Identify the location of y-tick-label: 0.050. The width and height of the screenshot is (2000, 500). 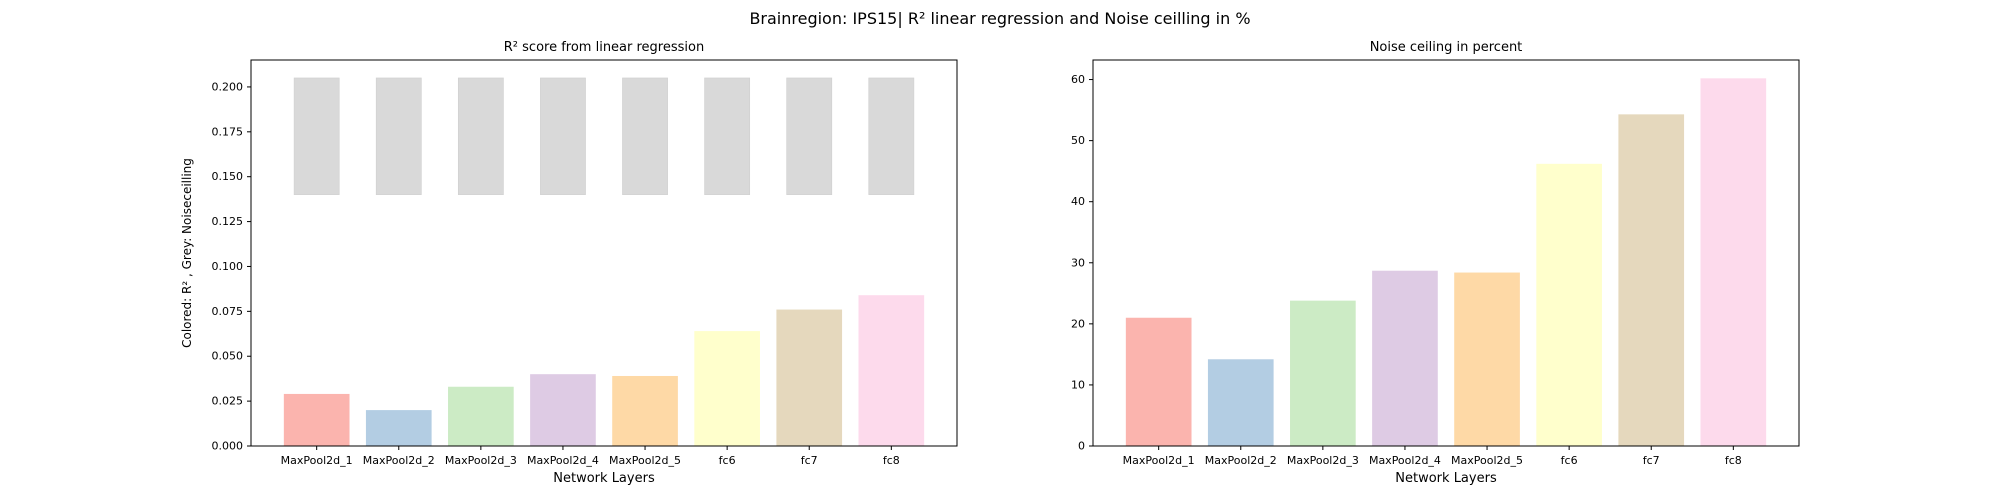
(228, 356).